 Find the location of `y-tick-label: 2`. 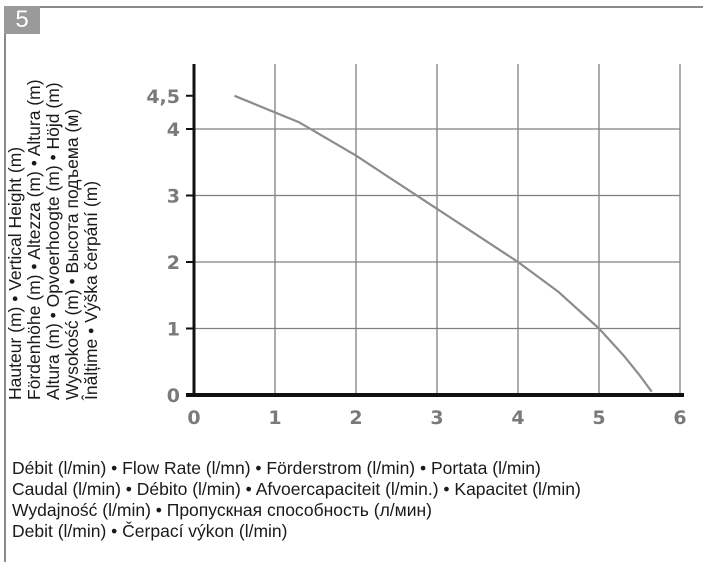

y-tick-label: 2 is located at coordinates (173, 263).